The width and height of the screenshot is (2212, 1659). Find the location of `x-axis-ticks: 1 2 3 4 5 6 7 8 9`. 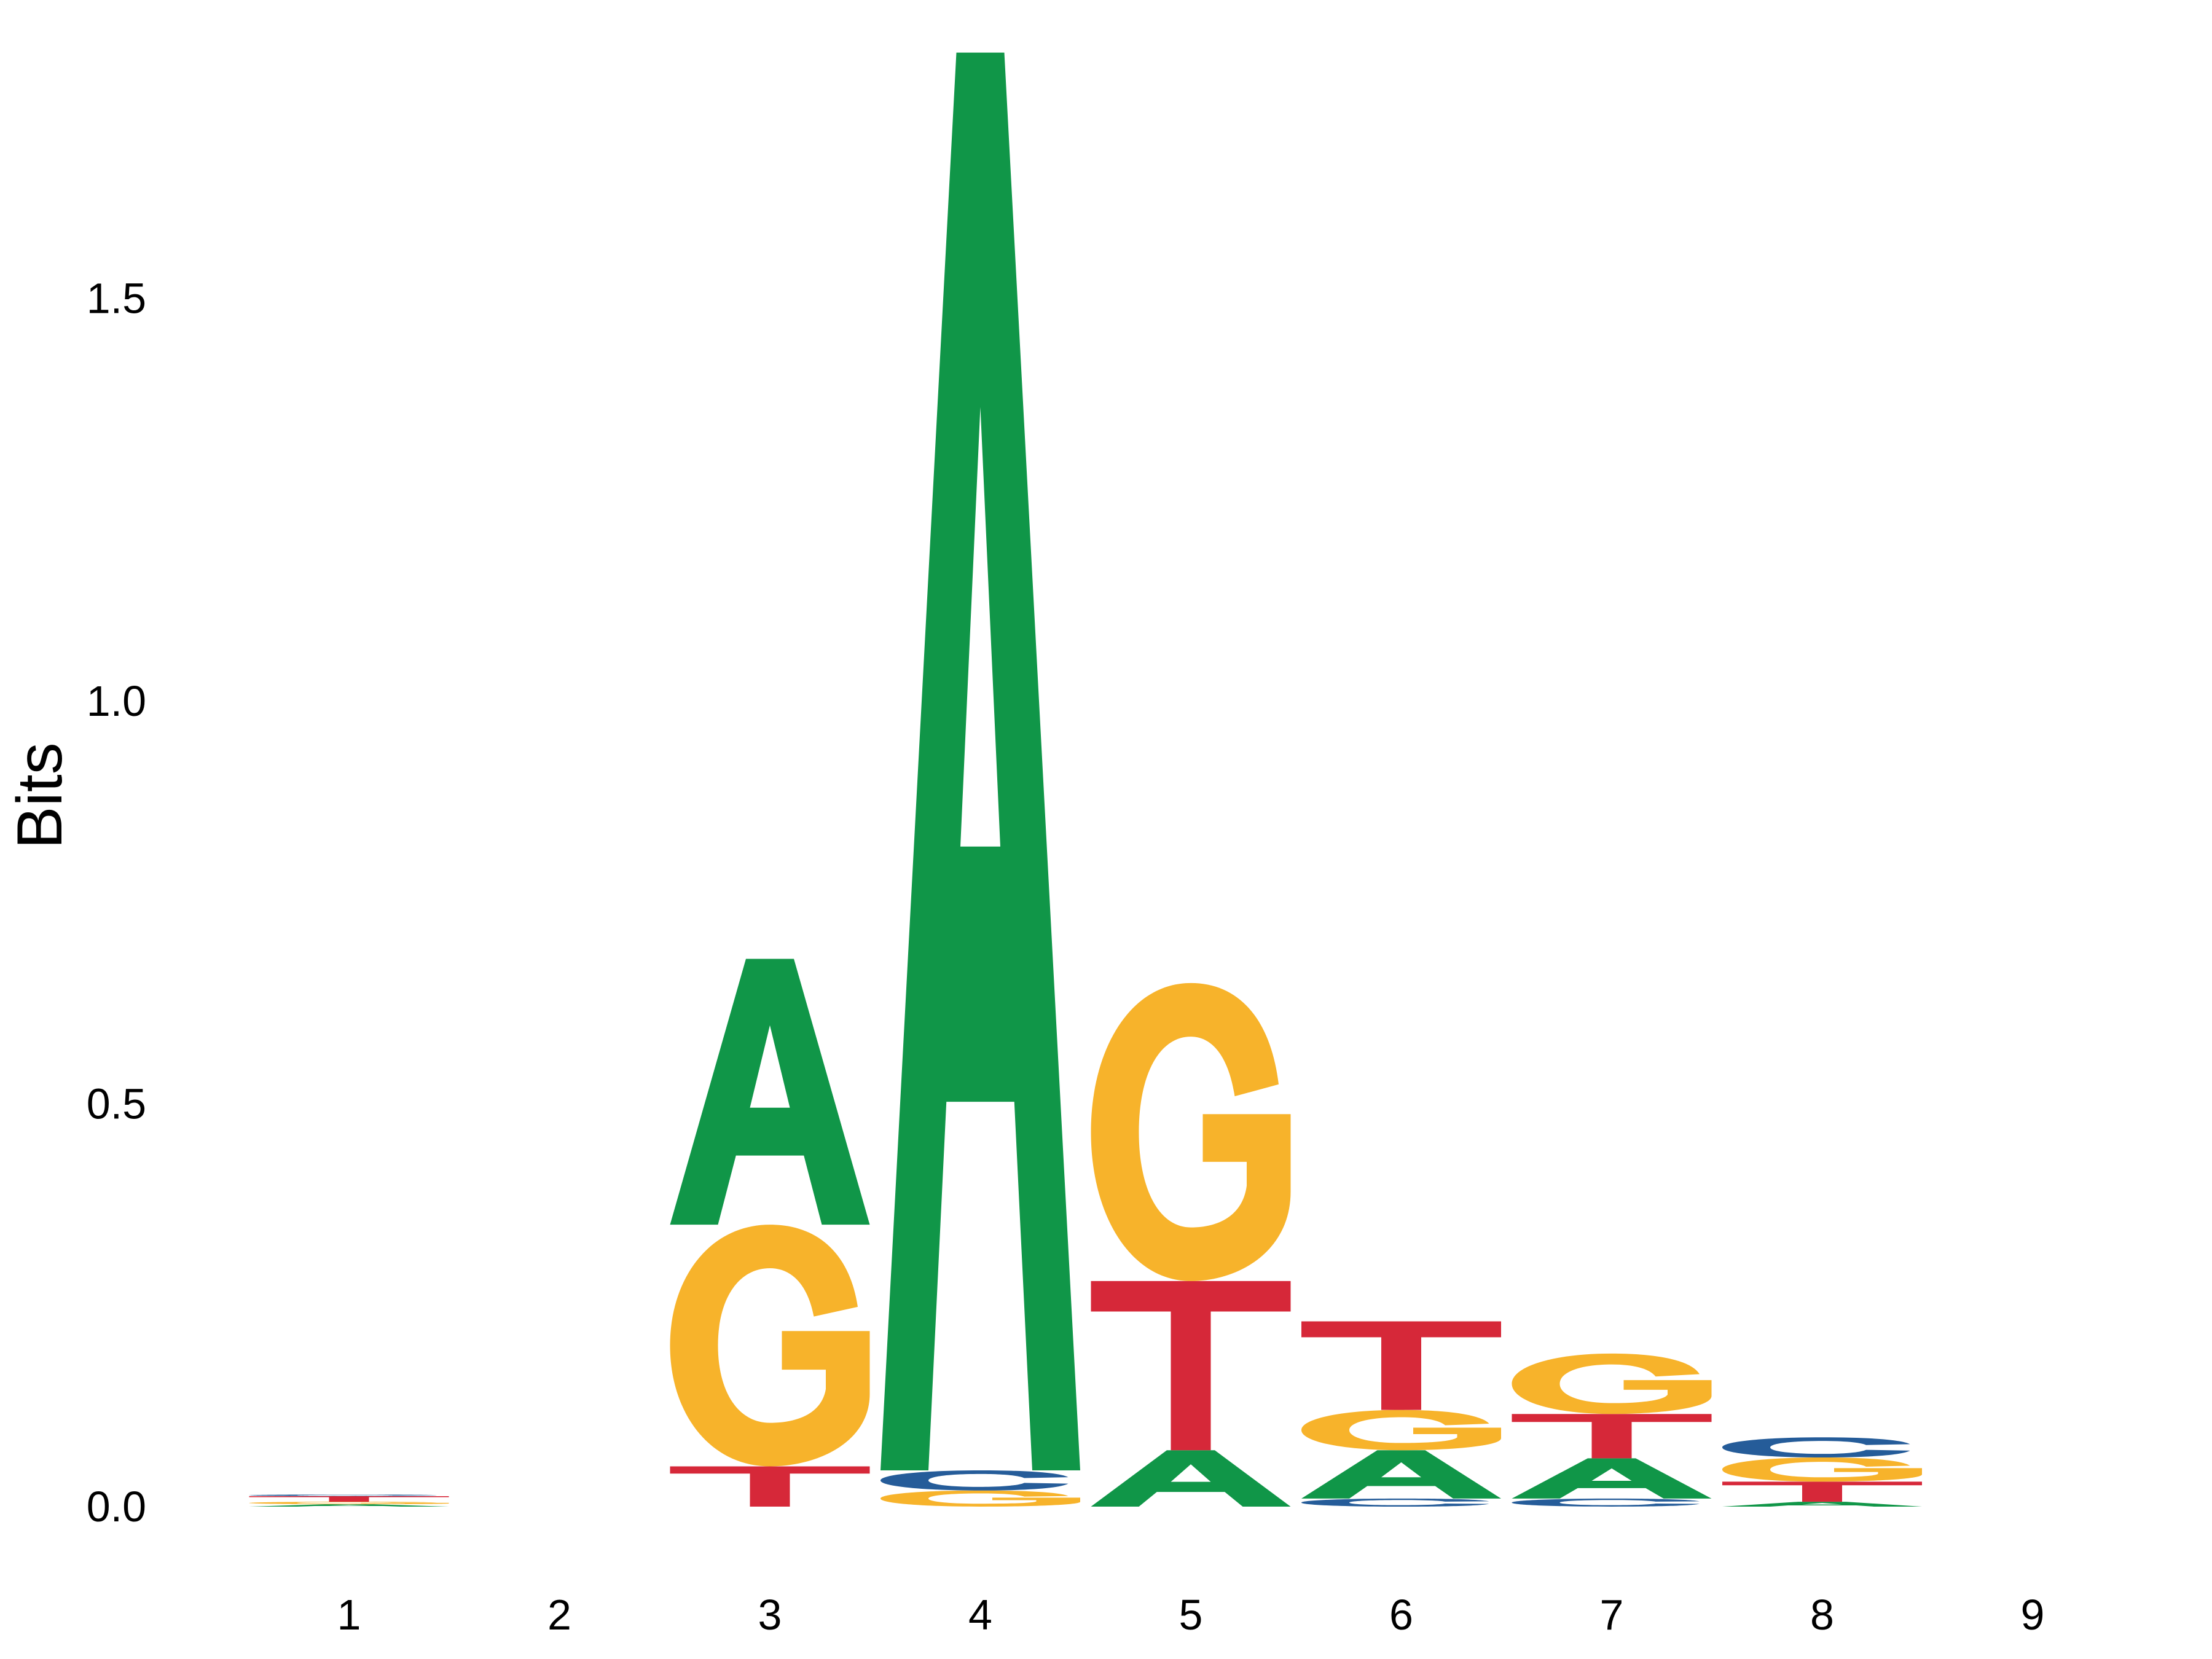

x-axis-ticks: 1 2 3 4 5 6 7 8 9 is located at coordinates (1191, 1615).